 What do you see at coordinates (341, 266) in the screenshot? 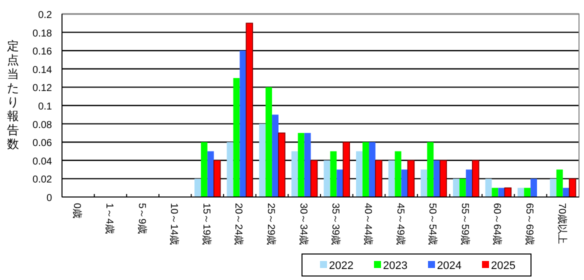
I see `legend-label: 2022` at bounding box center [341, 266].